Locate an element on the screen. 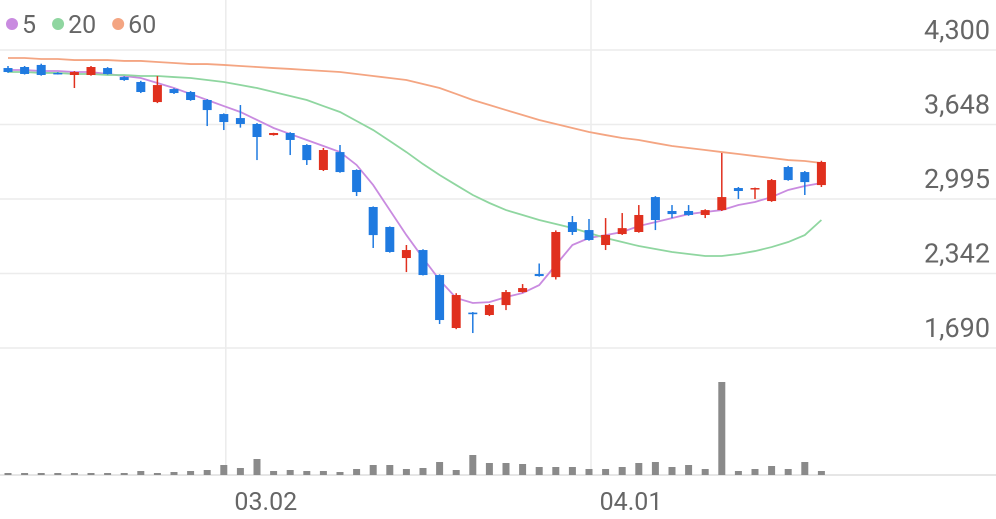  y-tick-label: 3,648 is located at coordinates (957, 104).